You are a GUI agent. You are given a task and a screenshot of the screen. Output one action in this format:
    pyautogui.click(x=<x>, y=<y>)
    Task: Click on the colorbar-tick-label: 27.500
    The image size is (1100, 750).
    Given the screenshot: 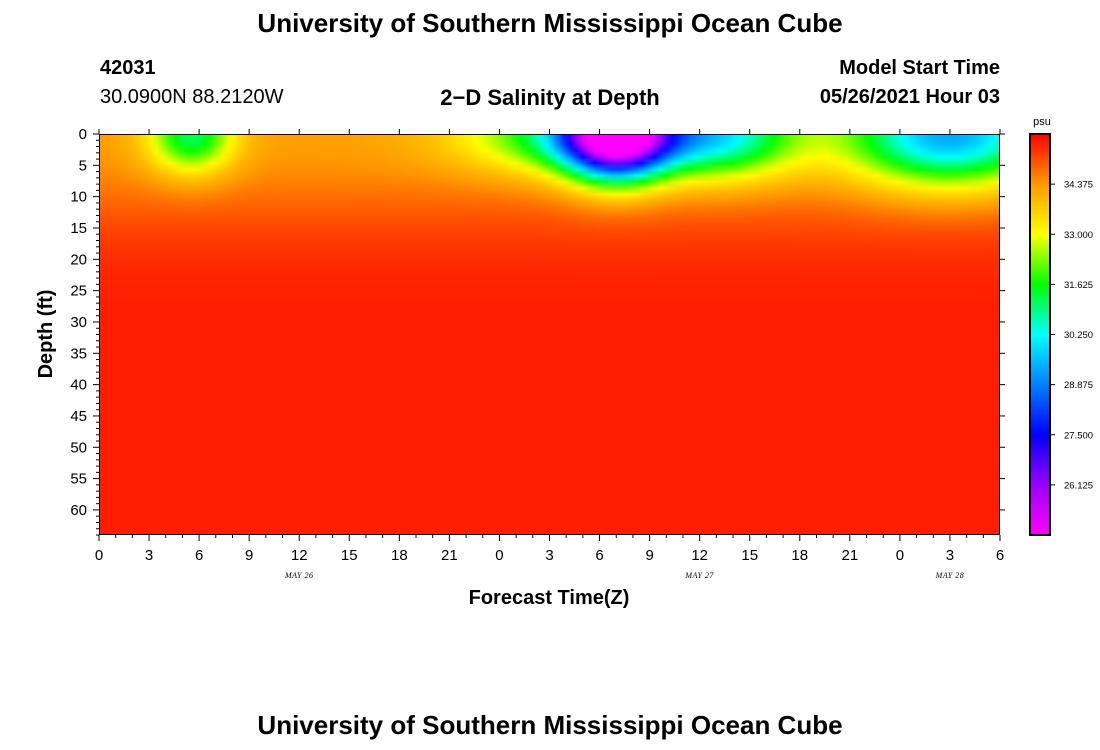 What is the action you would take?
    pyautogui.click(x=1078, y=435)
    